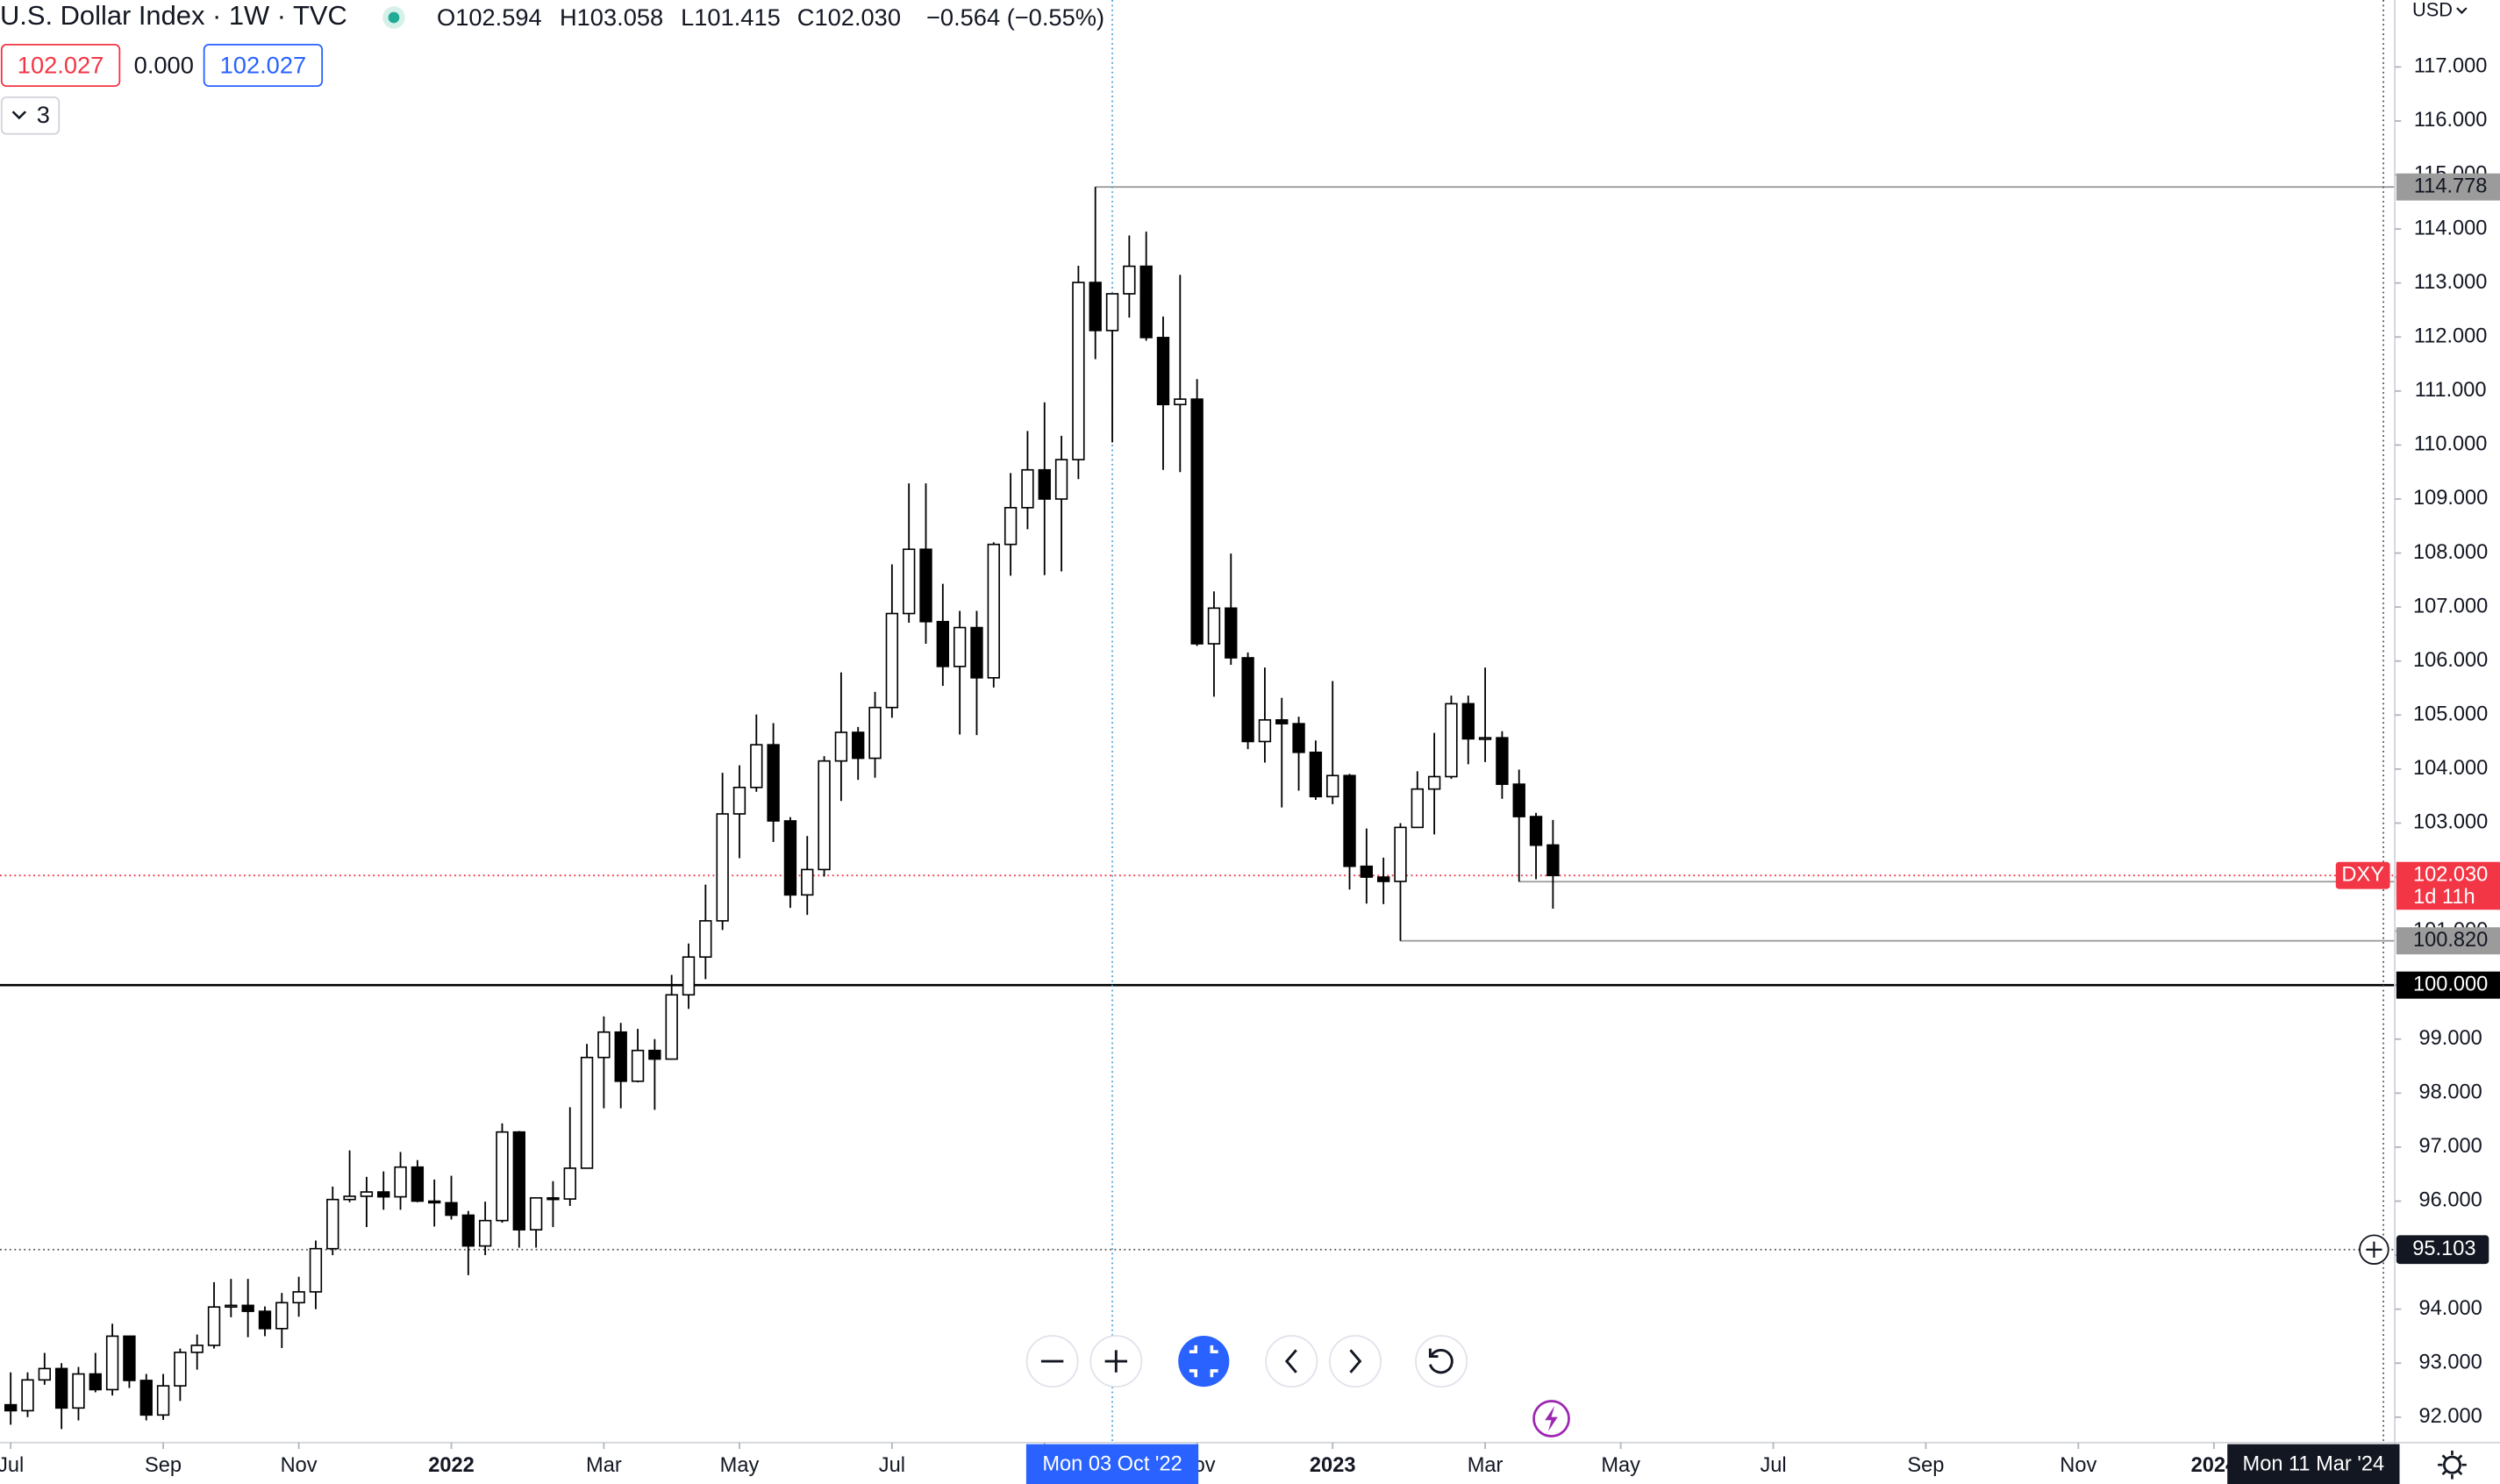  What do you see at coordinates (2450, 499) in the screenshot?
I see `y-tick-label: 109.000` at bounding box center [2450, 499].